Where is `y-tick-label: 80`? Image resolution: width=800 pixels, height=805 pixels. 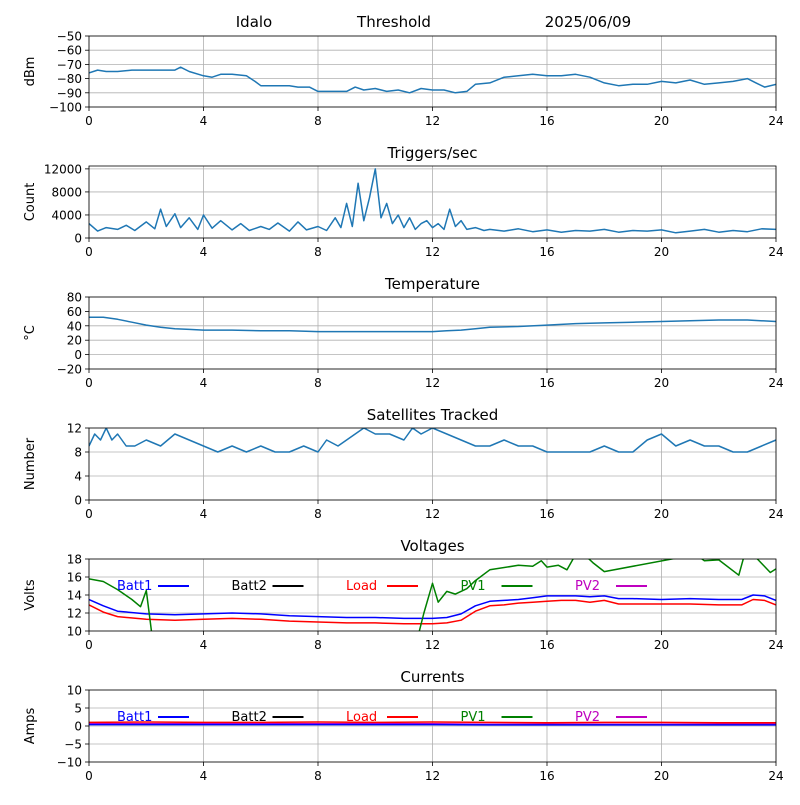
y-tick-label: 80 is located at coordinates (74, 298).